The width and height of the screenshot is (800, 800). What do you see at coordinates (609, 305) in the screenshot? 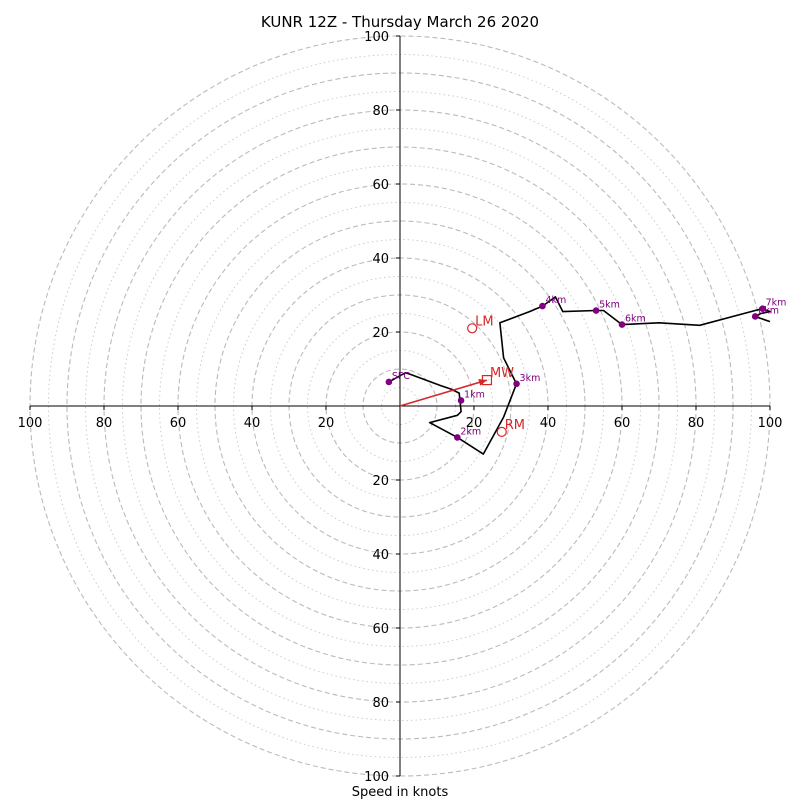
I see `height-marker-label: 5km` at bounding box center [609, 305].